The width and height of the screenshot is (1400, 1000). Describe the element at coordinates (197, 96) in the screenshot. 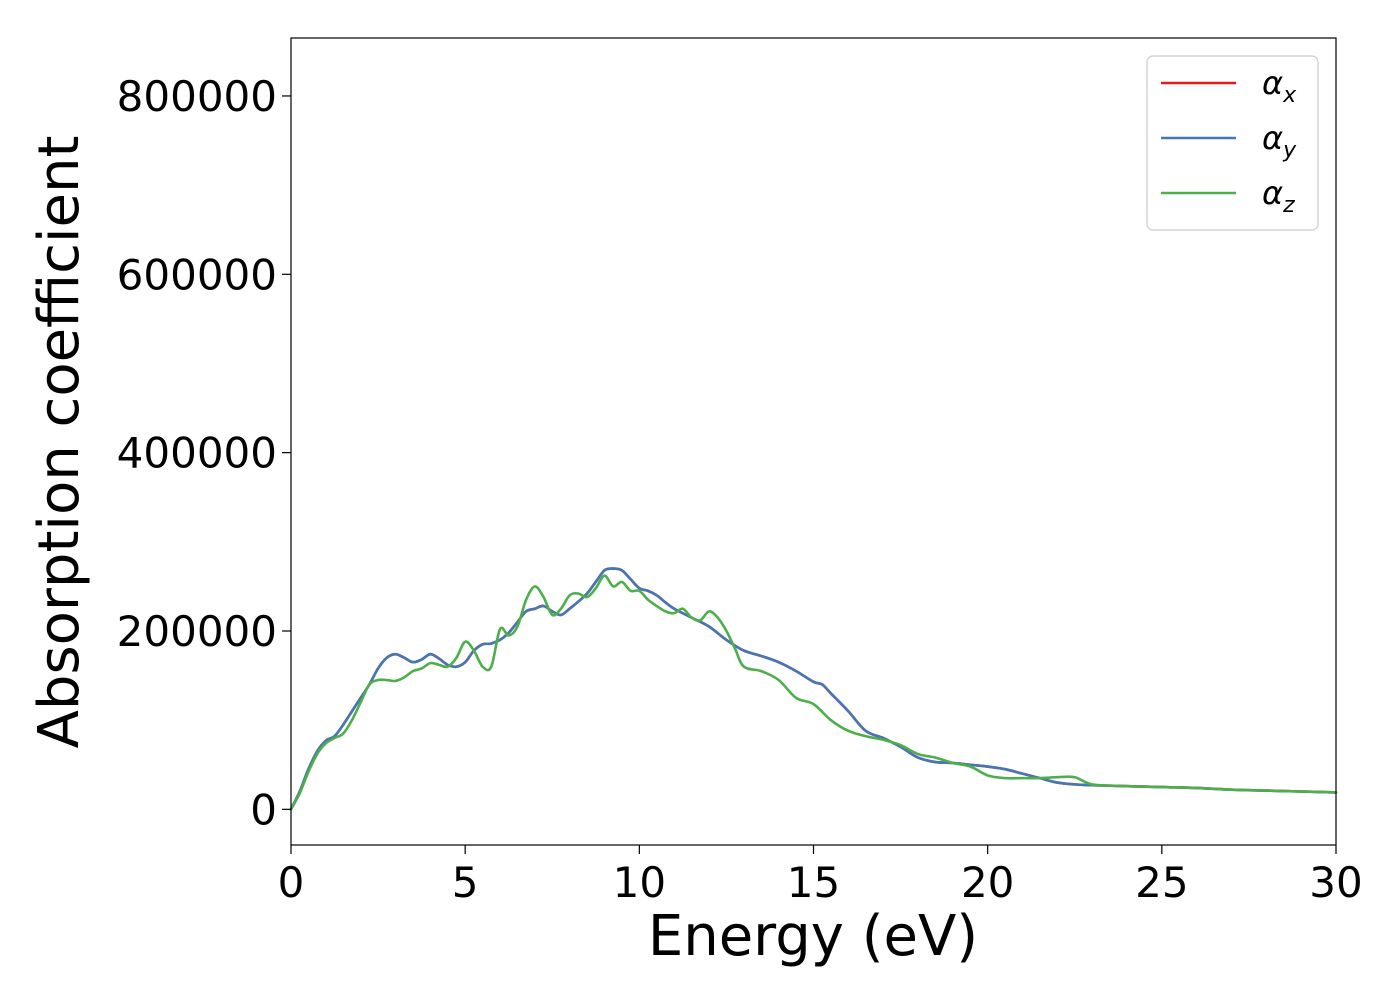

I see `y-tick-label: 800000` at that location.